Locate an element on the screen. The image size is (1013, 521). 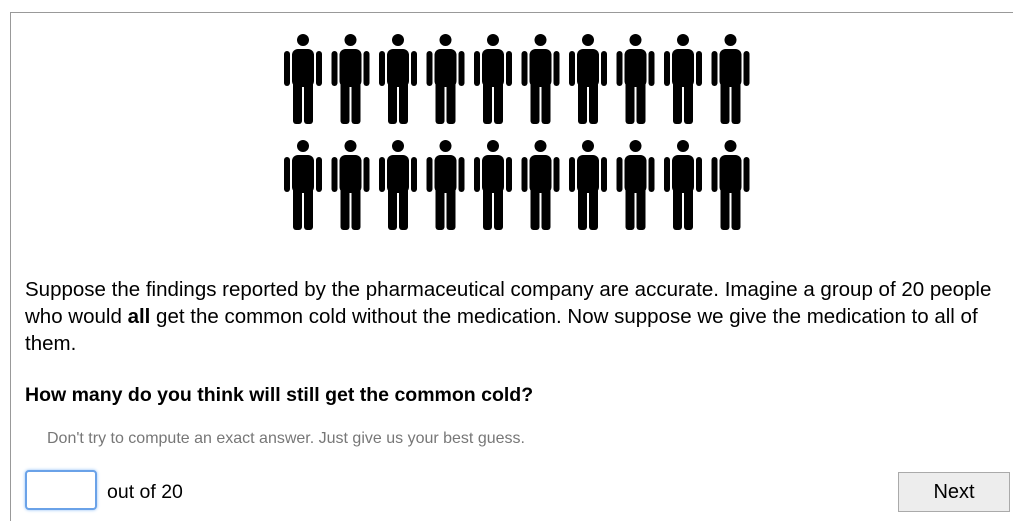
next-button: Next is located at coordinates (954, 492).